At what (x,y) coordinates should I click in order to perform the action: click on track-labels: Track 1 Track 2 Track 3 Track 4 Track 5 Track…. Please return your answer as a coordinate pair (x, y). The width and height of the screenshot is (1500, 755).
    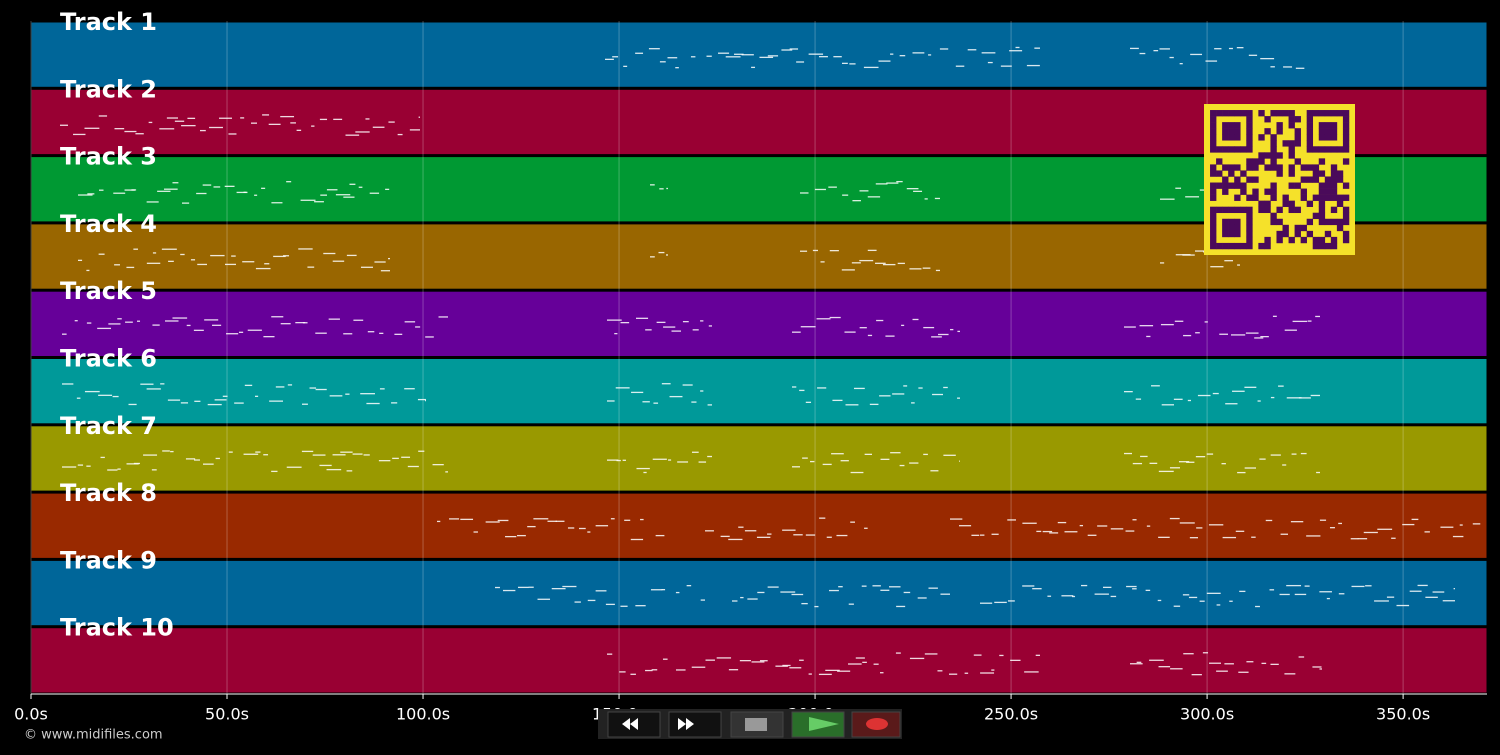
    Looking at the image, I should click on (117, 325).